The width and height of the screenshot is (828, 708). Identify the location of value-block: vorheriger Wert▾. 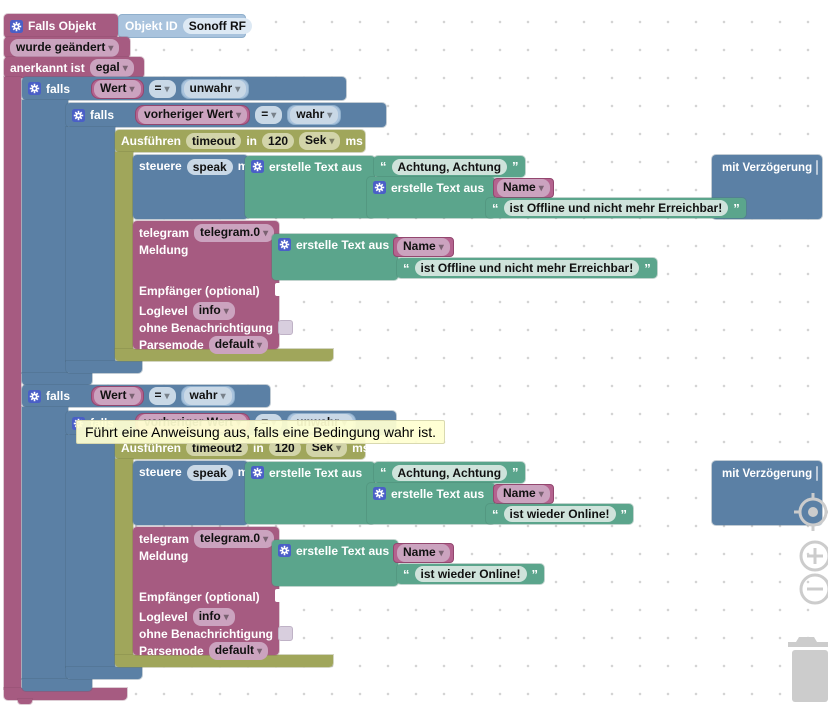
(193, 115).